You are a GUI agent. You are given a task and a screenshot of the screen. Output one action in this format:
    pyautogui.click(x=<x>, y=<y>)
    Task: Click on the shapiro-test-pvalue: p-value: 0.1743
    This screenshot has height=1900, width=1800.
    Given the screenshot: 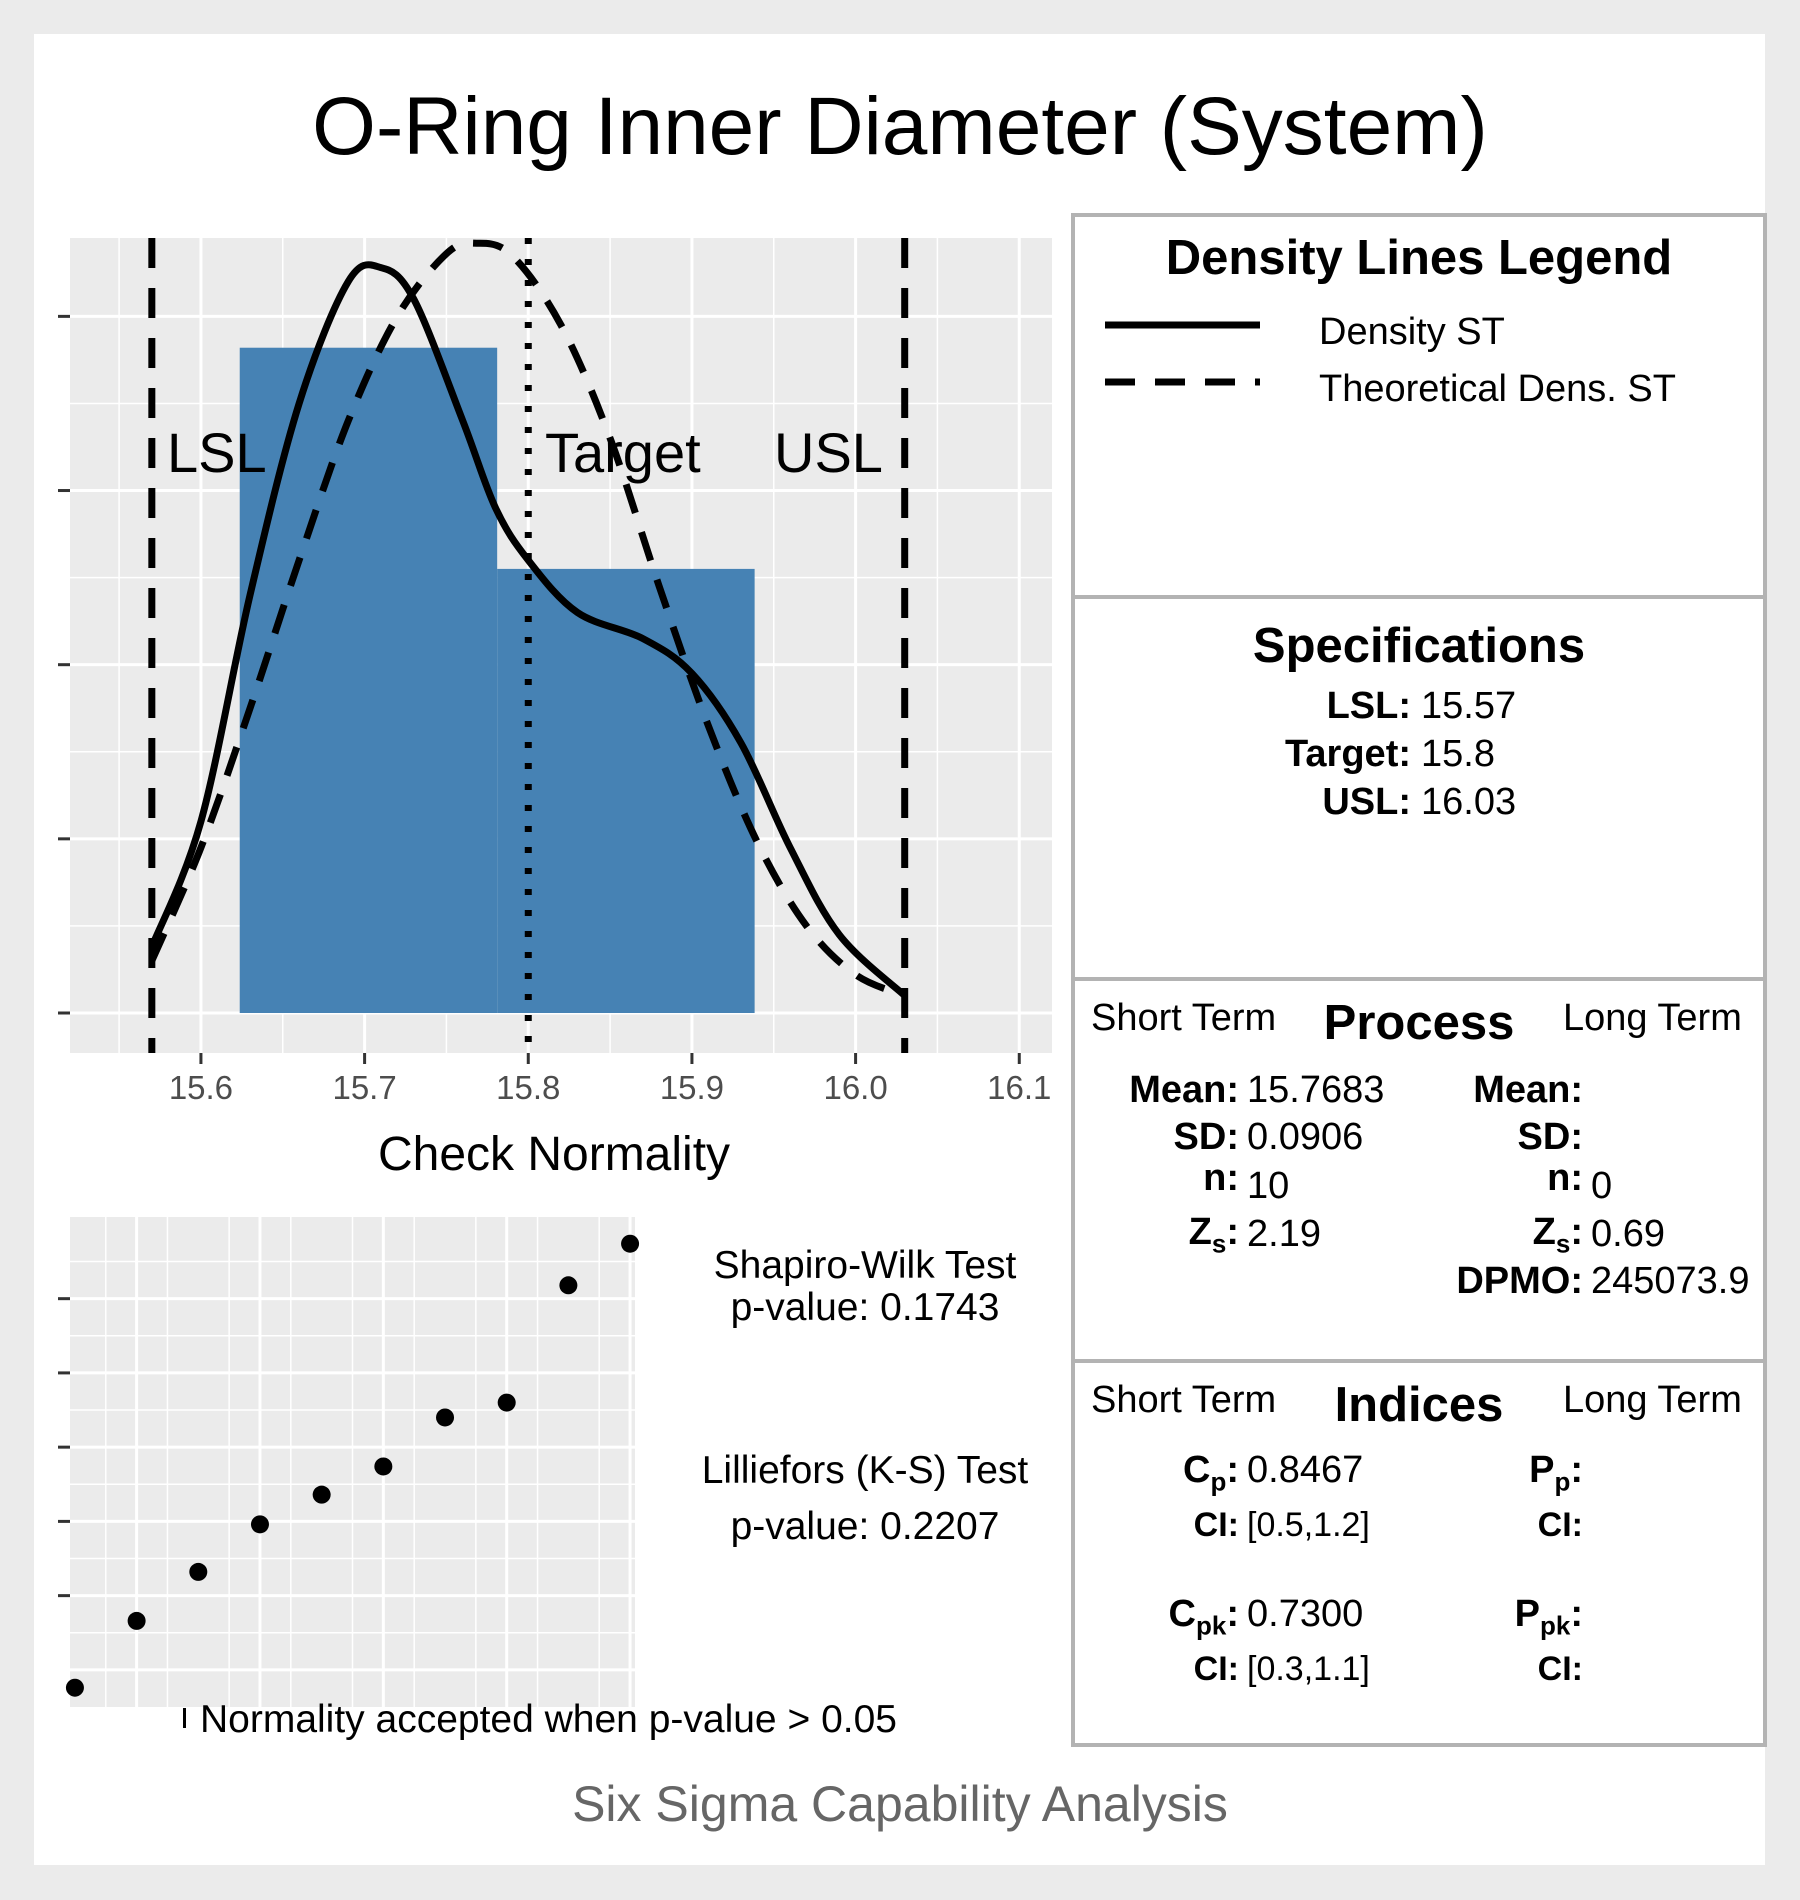 What is the action you would take?
    pyautogui.click(x=865, y=1307)
    